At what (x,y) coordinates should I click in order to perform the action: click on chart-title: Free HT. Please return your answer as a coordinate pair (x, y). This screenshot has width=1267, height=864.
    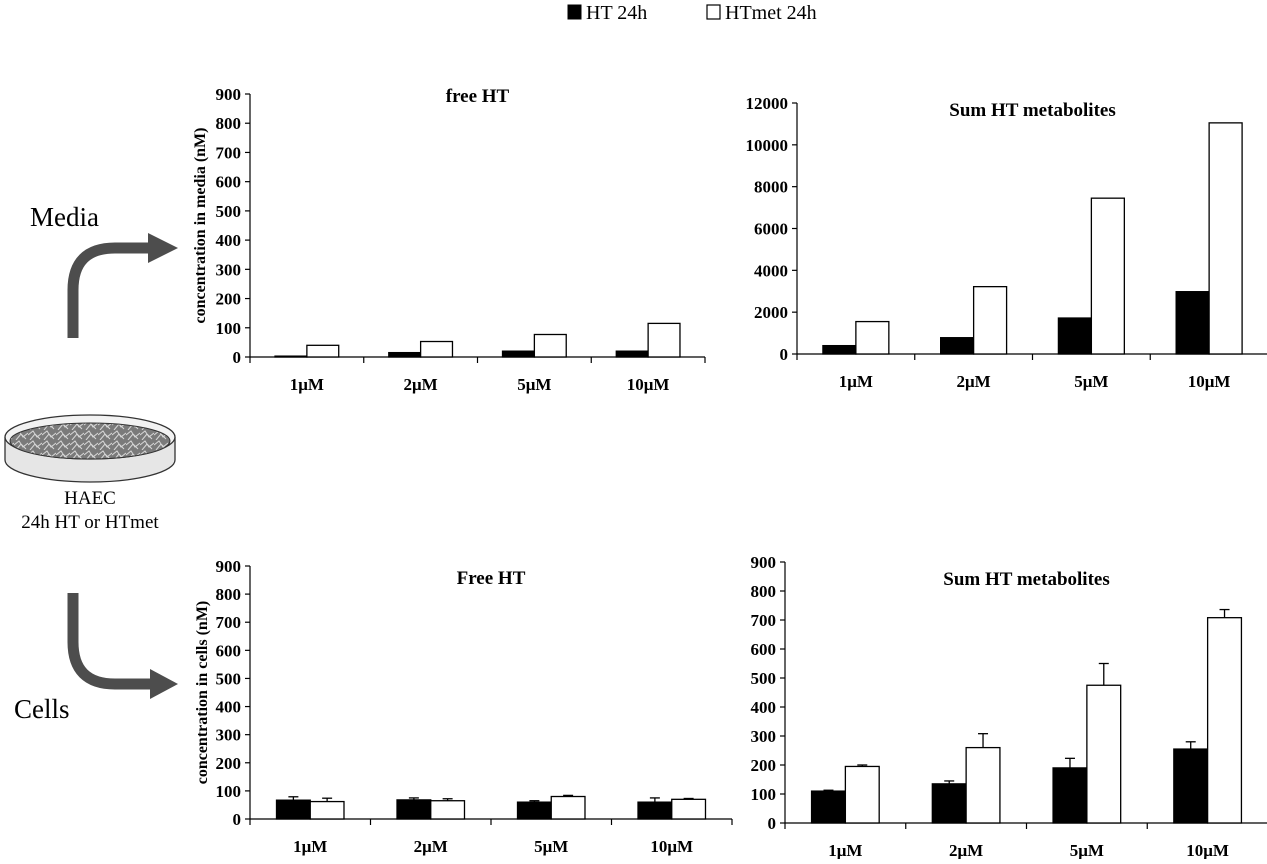
    Looking at the image, I should click on (491, 578).